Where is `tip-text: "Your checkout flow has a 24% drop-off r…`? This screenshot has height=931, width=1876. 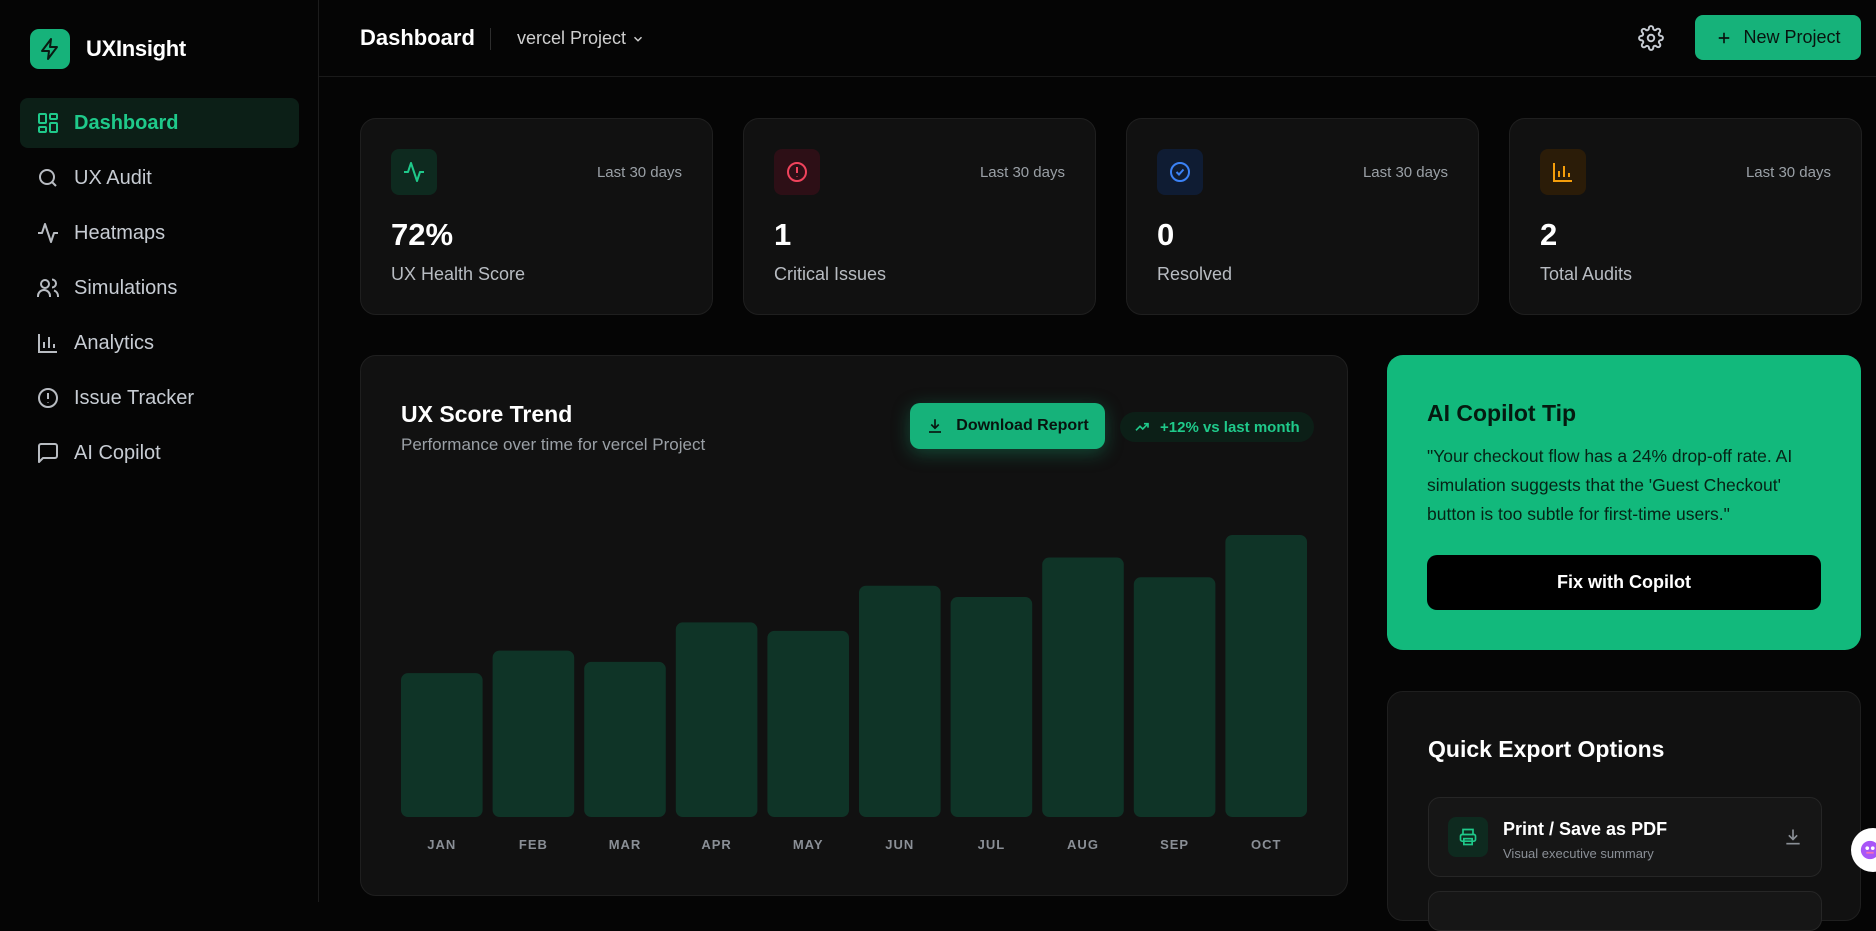
tip-text: "Your checkout flow has a 24% drop-off r… is located at coordinates (1610, 485).